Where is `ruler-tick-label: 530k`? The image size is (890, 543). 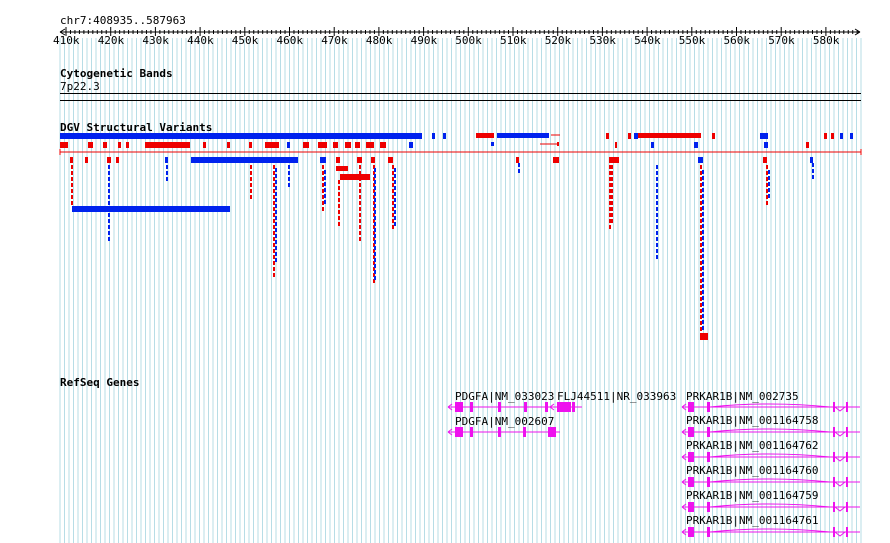 ruler-tick-label: 530k is located at coordinates (602, 40).